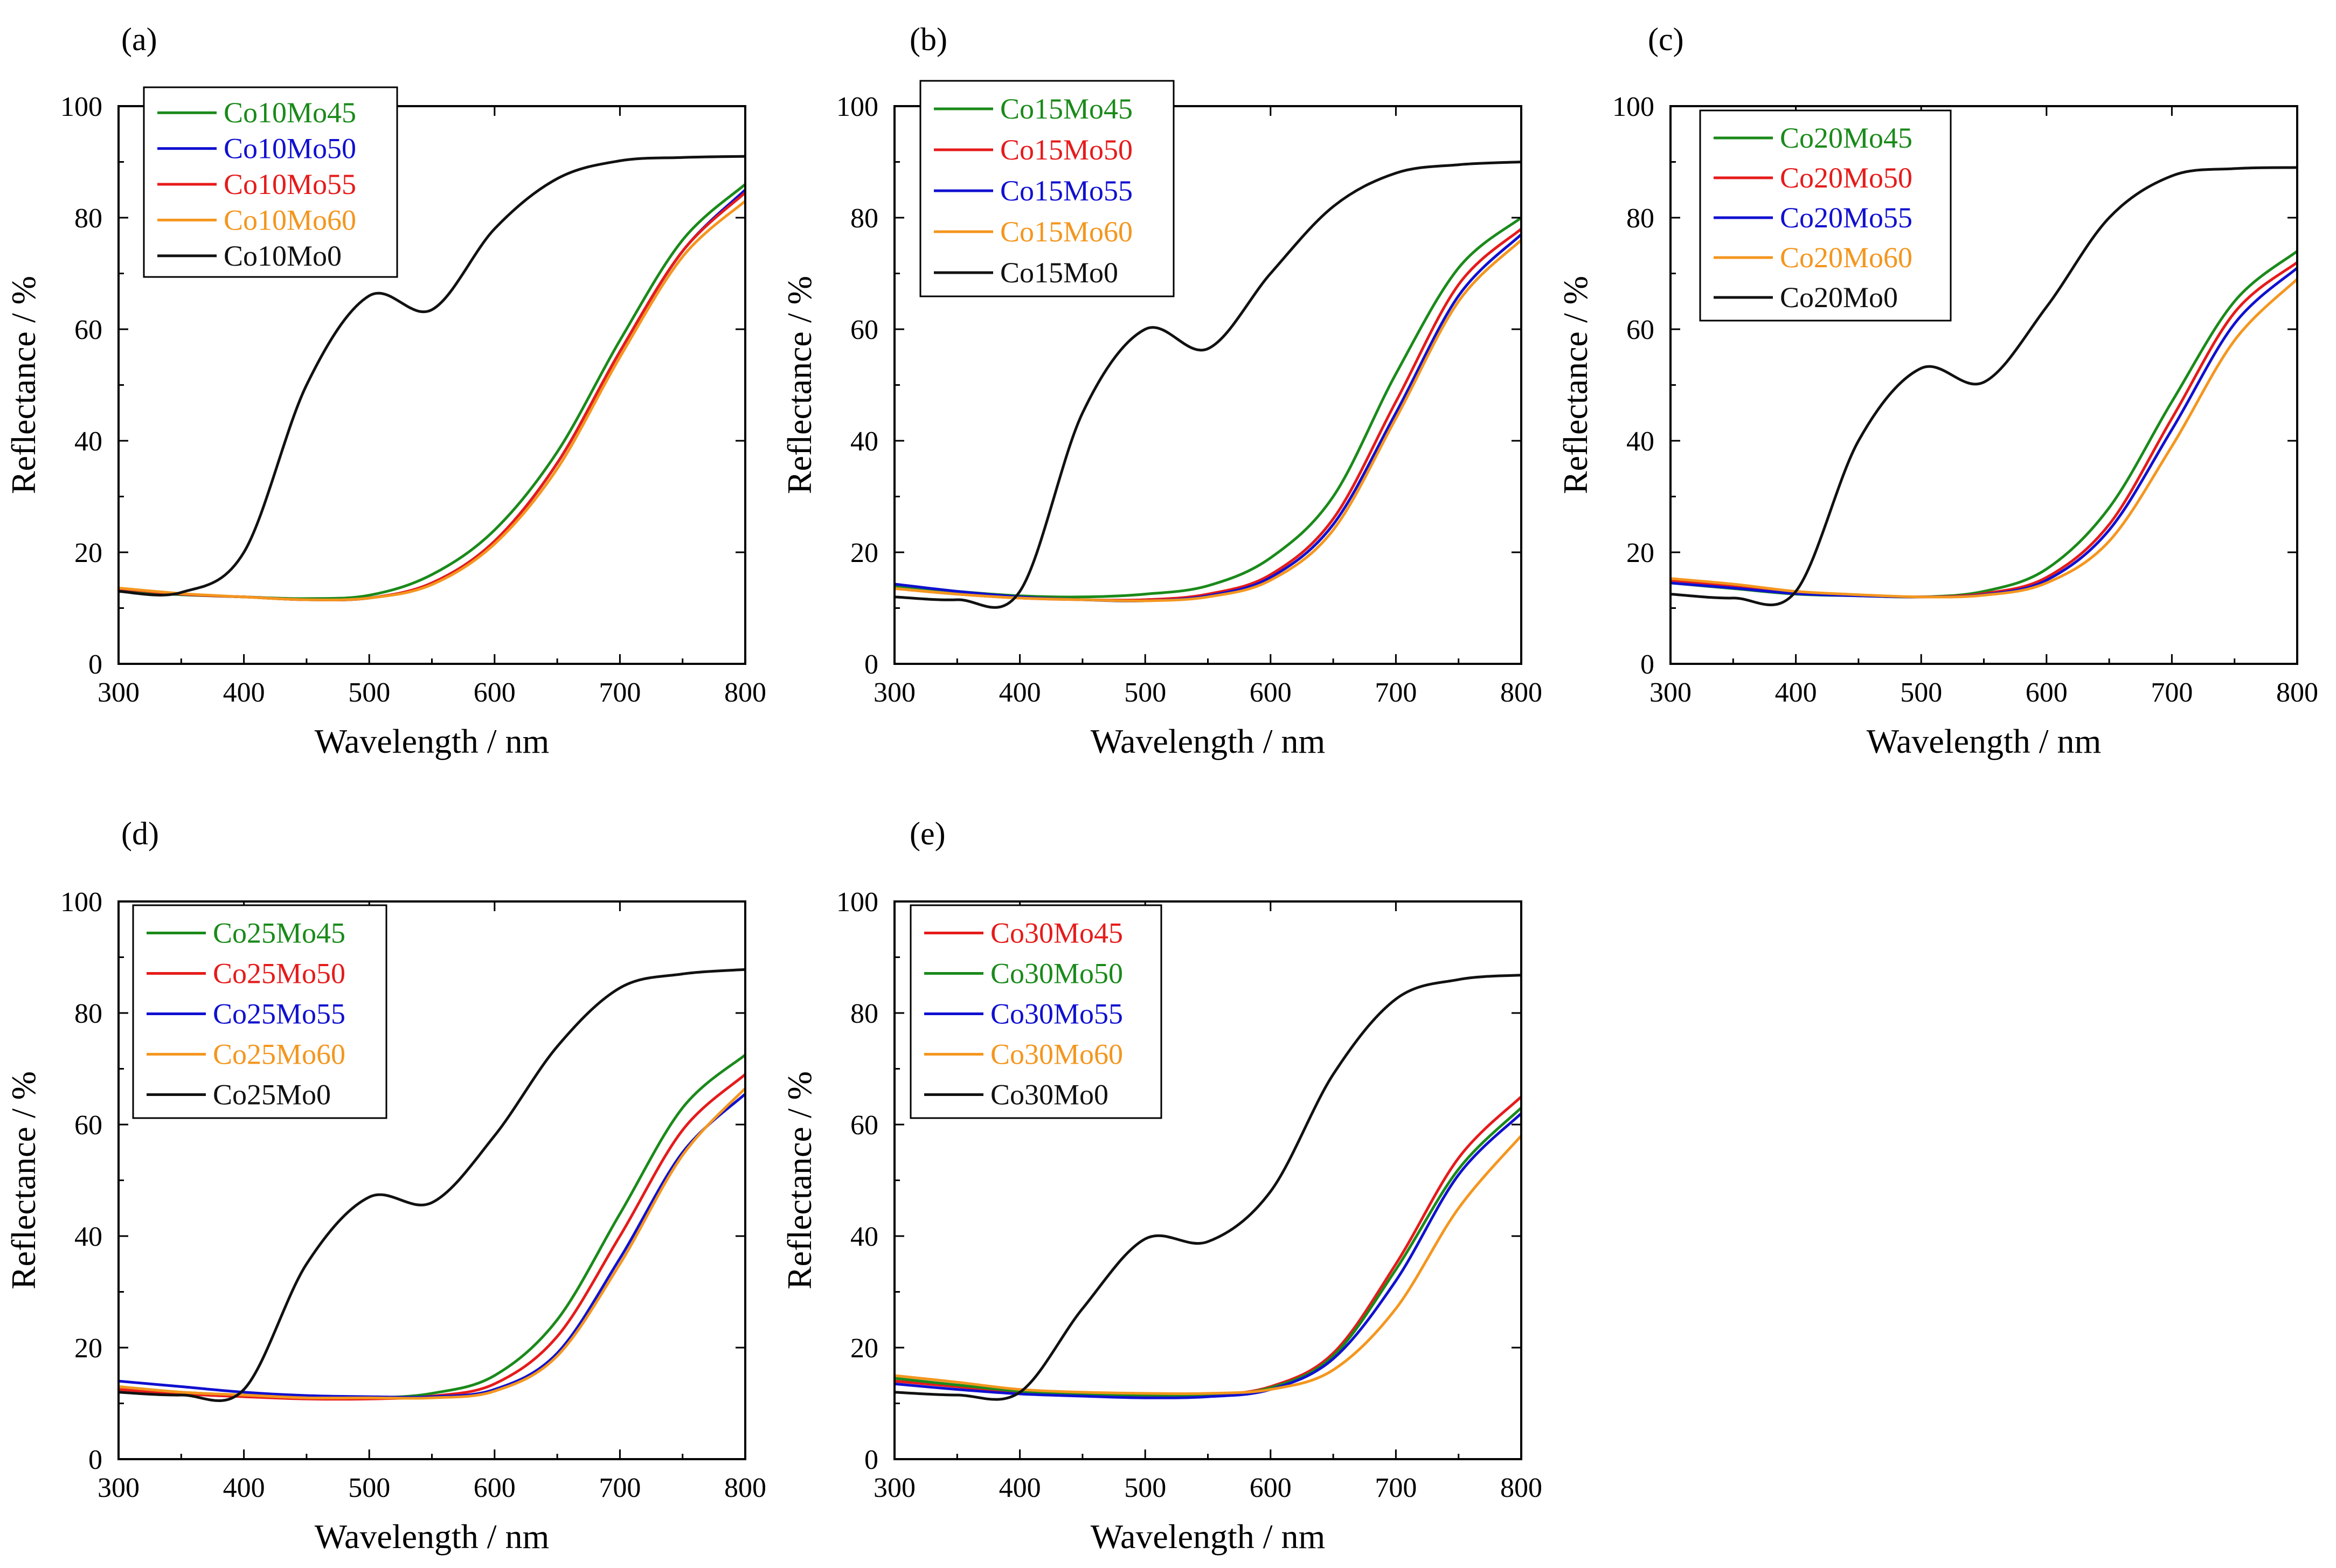  Describe the element at coordinates (140, 833) in the screenshot. I see `panel-label: (d)` at that location.